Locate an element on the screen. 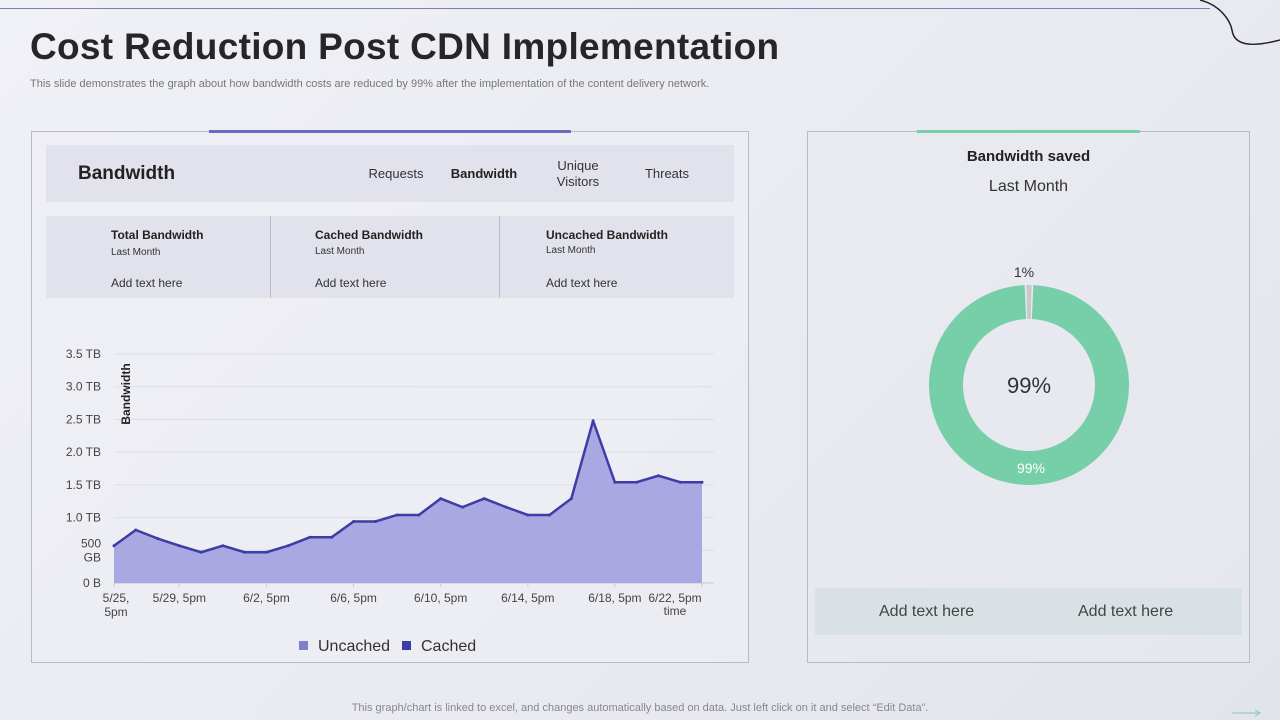 The height and width of the screenshot is (720, 1280). page-title: Cost Reduction Post CDN Implementation is located at coordinates (405, 46).